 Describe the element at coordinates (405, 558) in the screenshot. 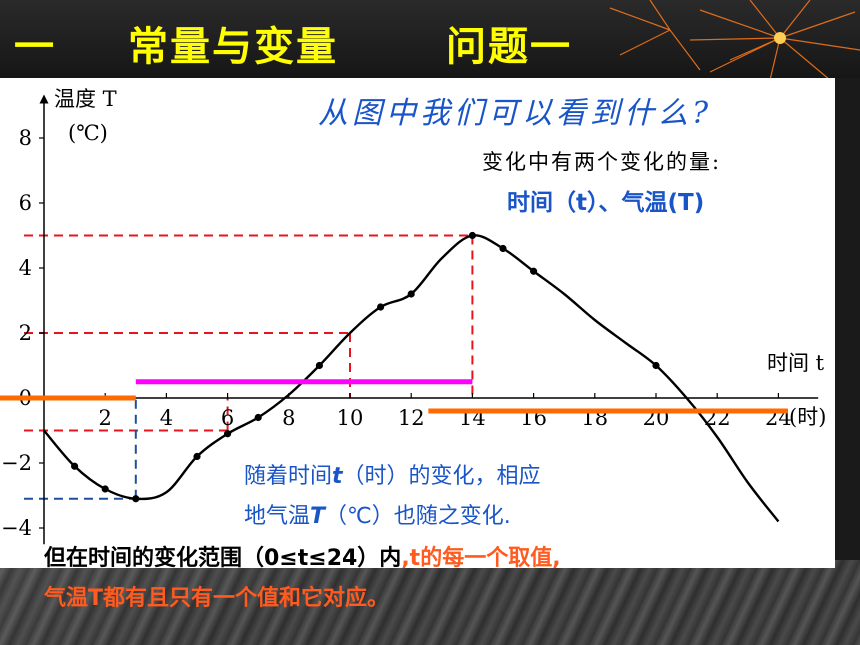

I see `concl1-comma: ,` at that location.